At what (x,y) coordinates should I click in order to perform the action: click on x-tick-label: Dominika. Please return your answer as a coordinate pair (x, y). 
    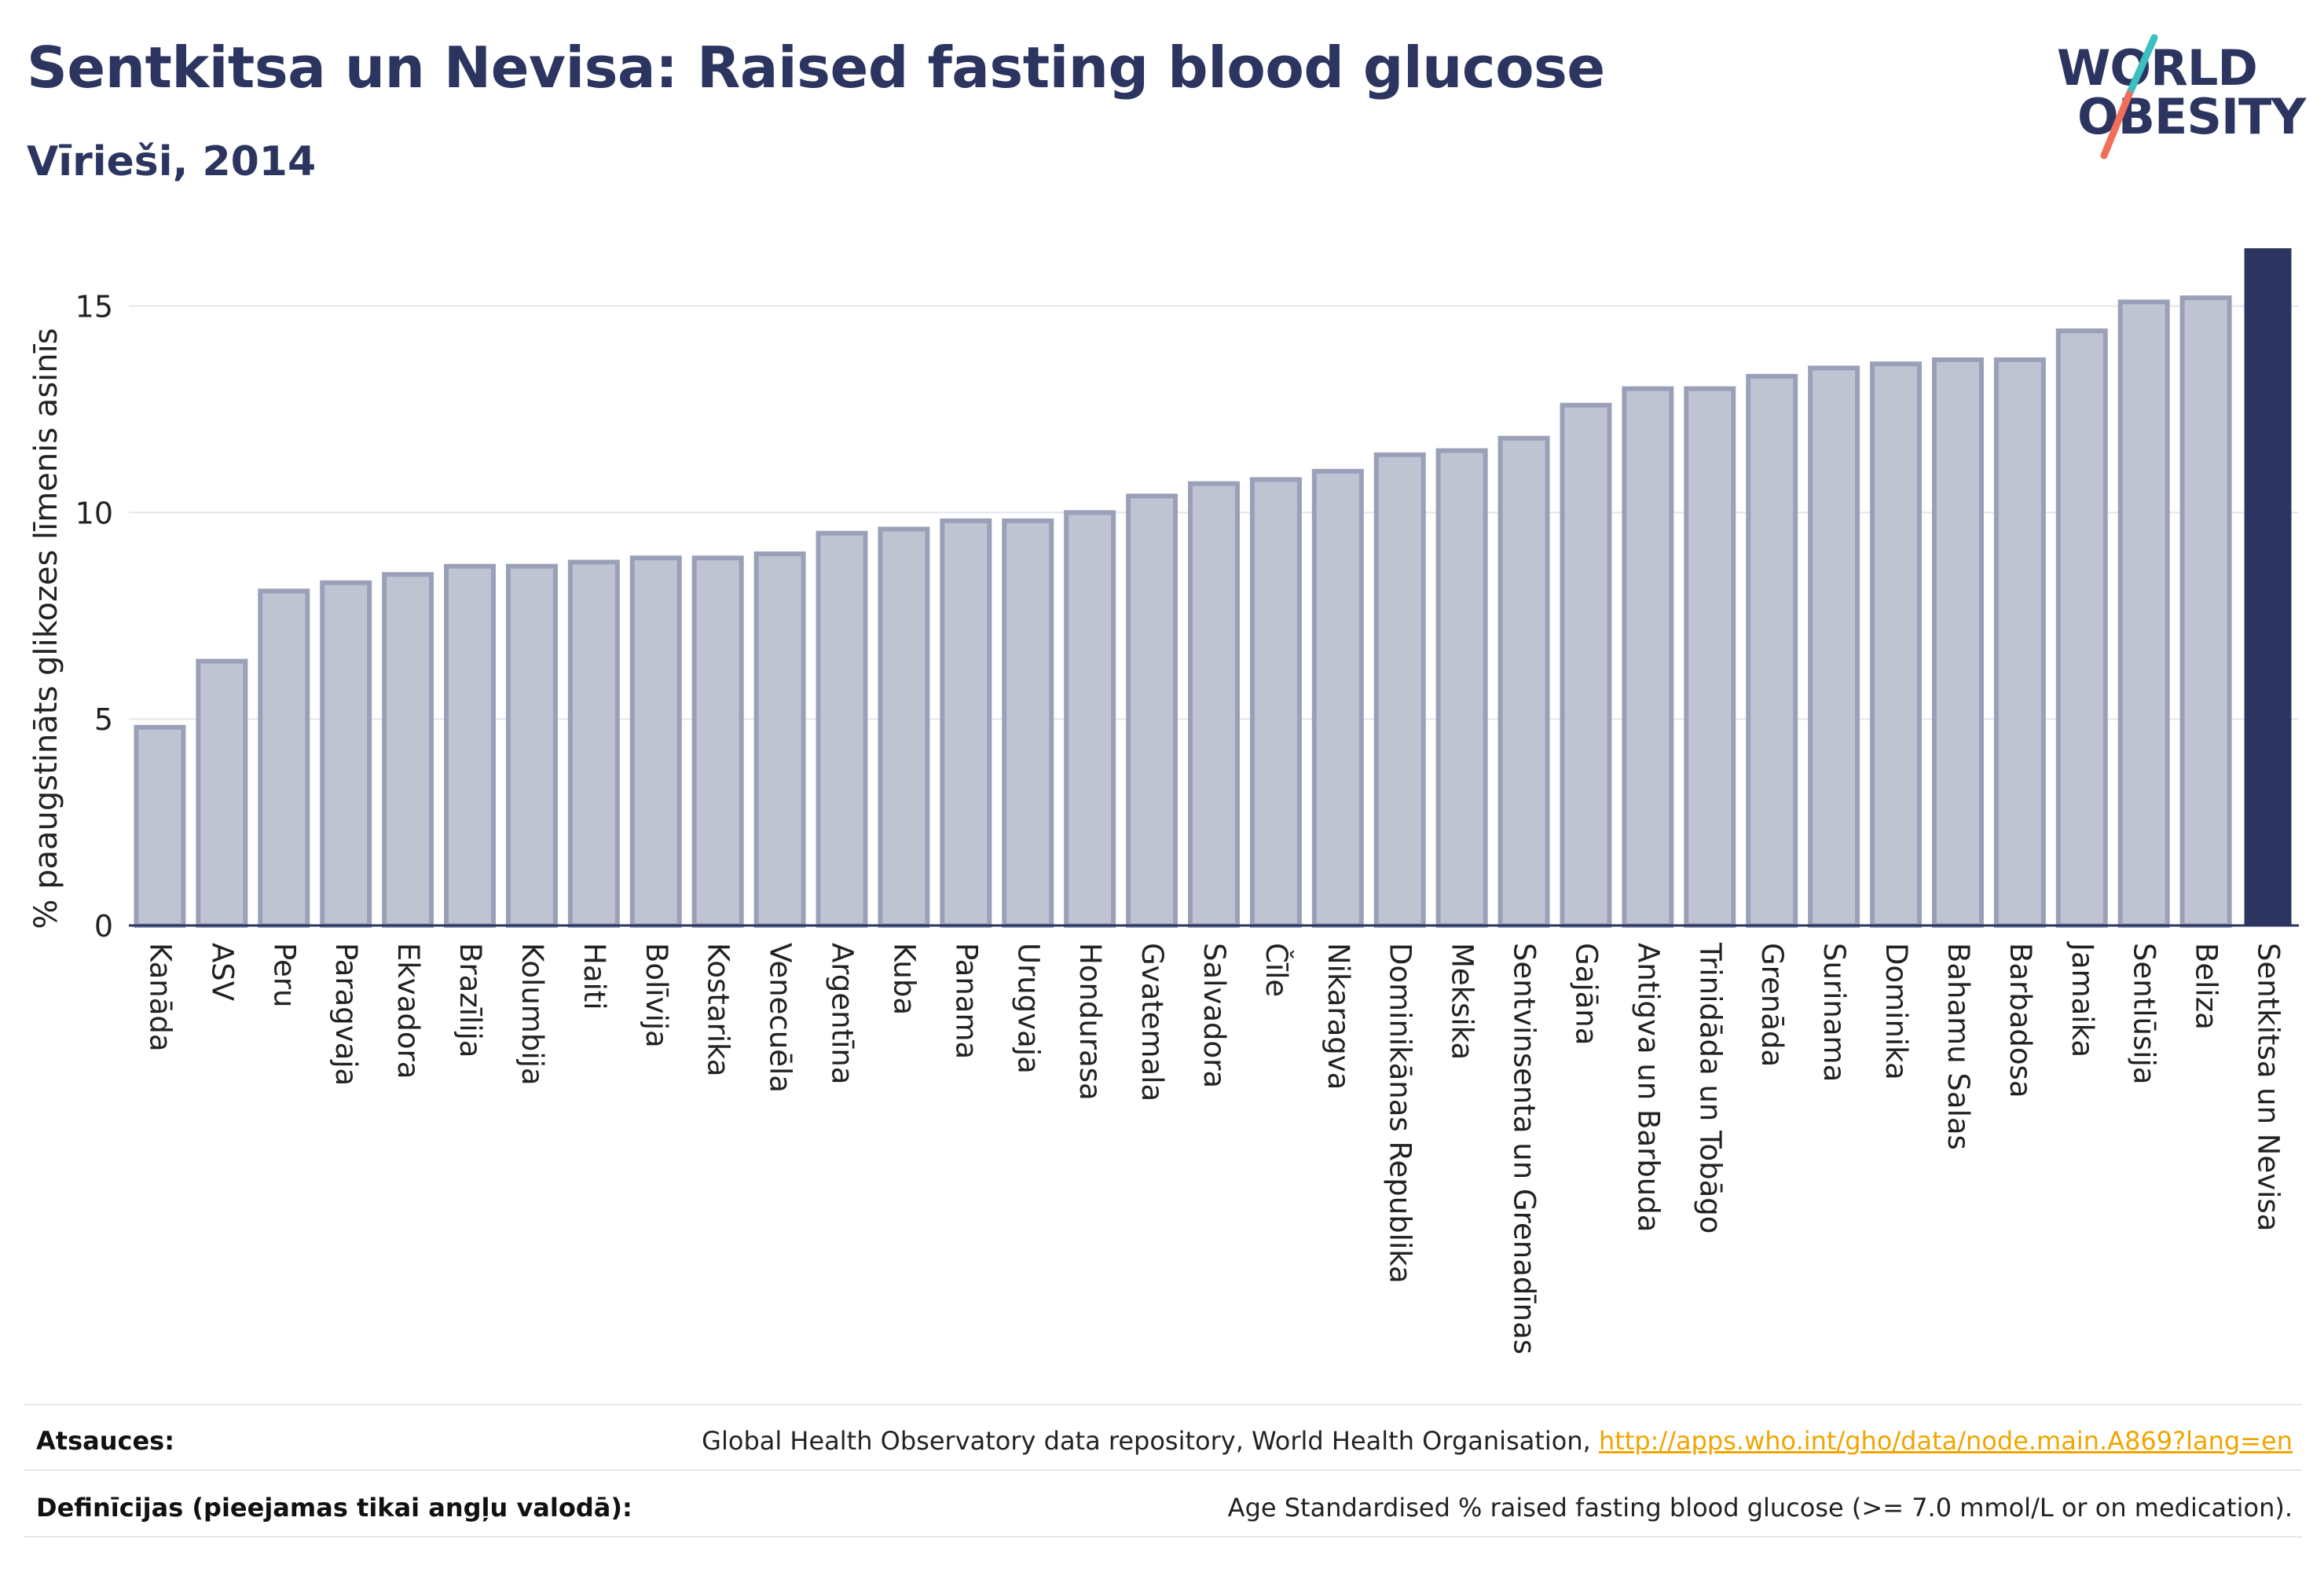
    Looking at the image, I should click on (1896, 1011).